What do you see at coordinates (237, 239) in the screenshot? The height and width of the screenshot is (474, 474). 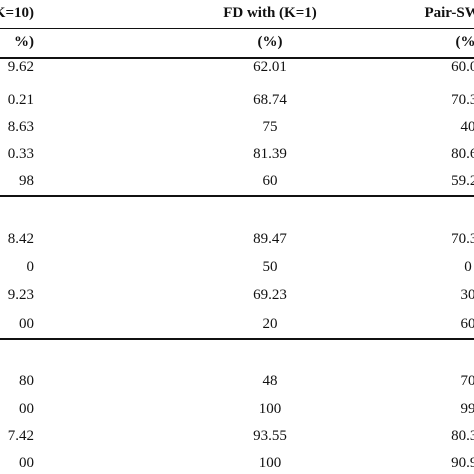 I see `table-row: 8.42 89.47 70.33` at bounding box center [237, 239].